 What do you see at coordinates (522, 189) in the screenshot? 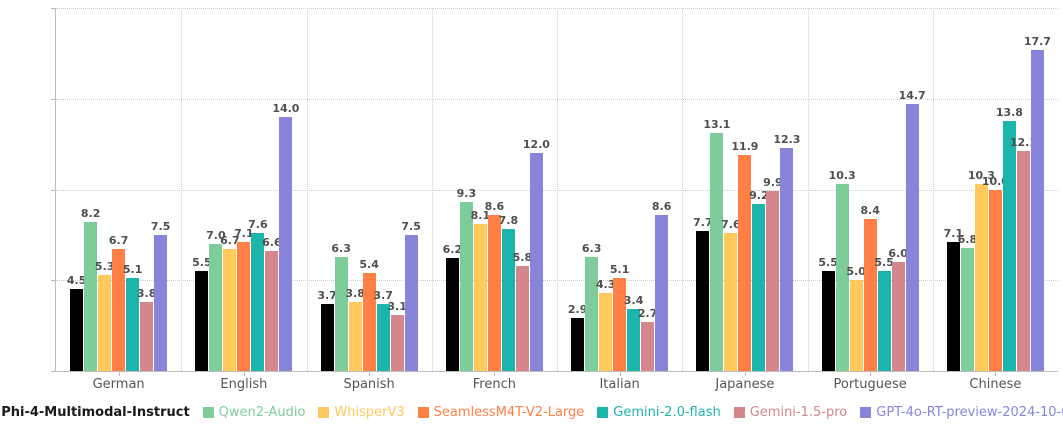
I see `bar-item: 5.8` at bounding box center [522, 189].